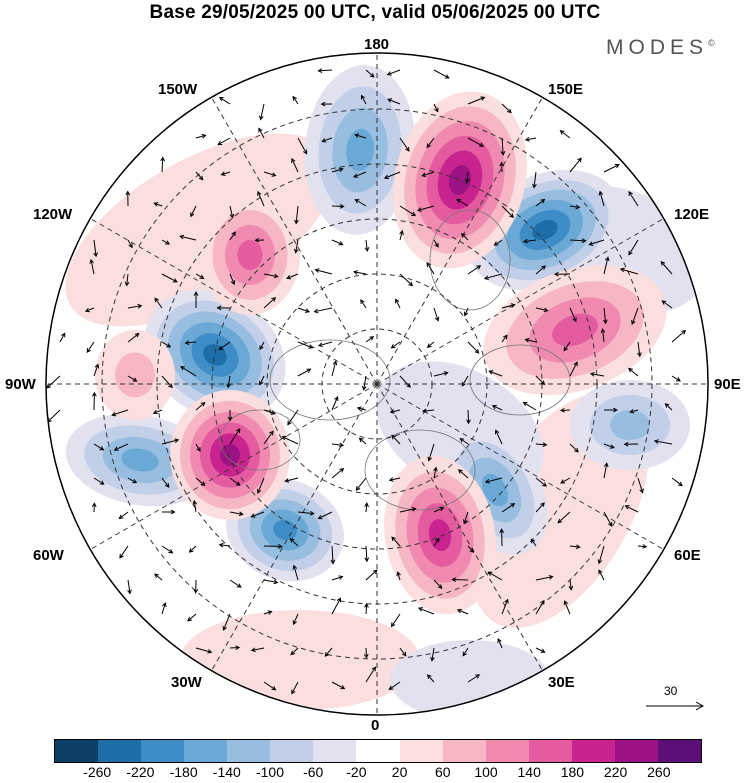 This screenshot has height=783, width=750. What do you see at coordinates (630, 425) in the screenshot?
I see `low-80e` at bounding box center [630, 425].